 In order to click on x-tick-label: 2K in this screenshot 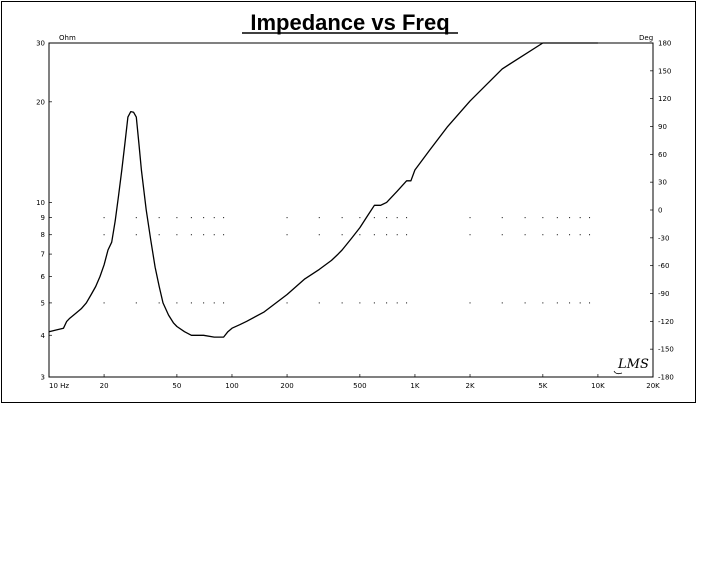, I will do `click(470, 386)`.